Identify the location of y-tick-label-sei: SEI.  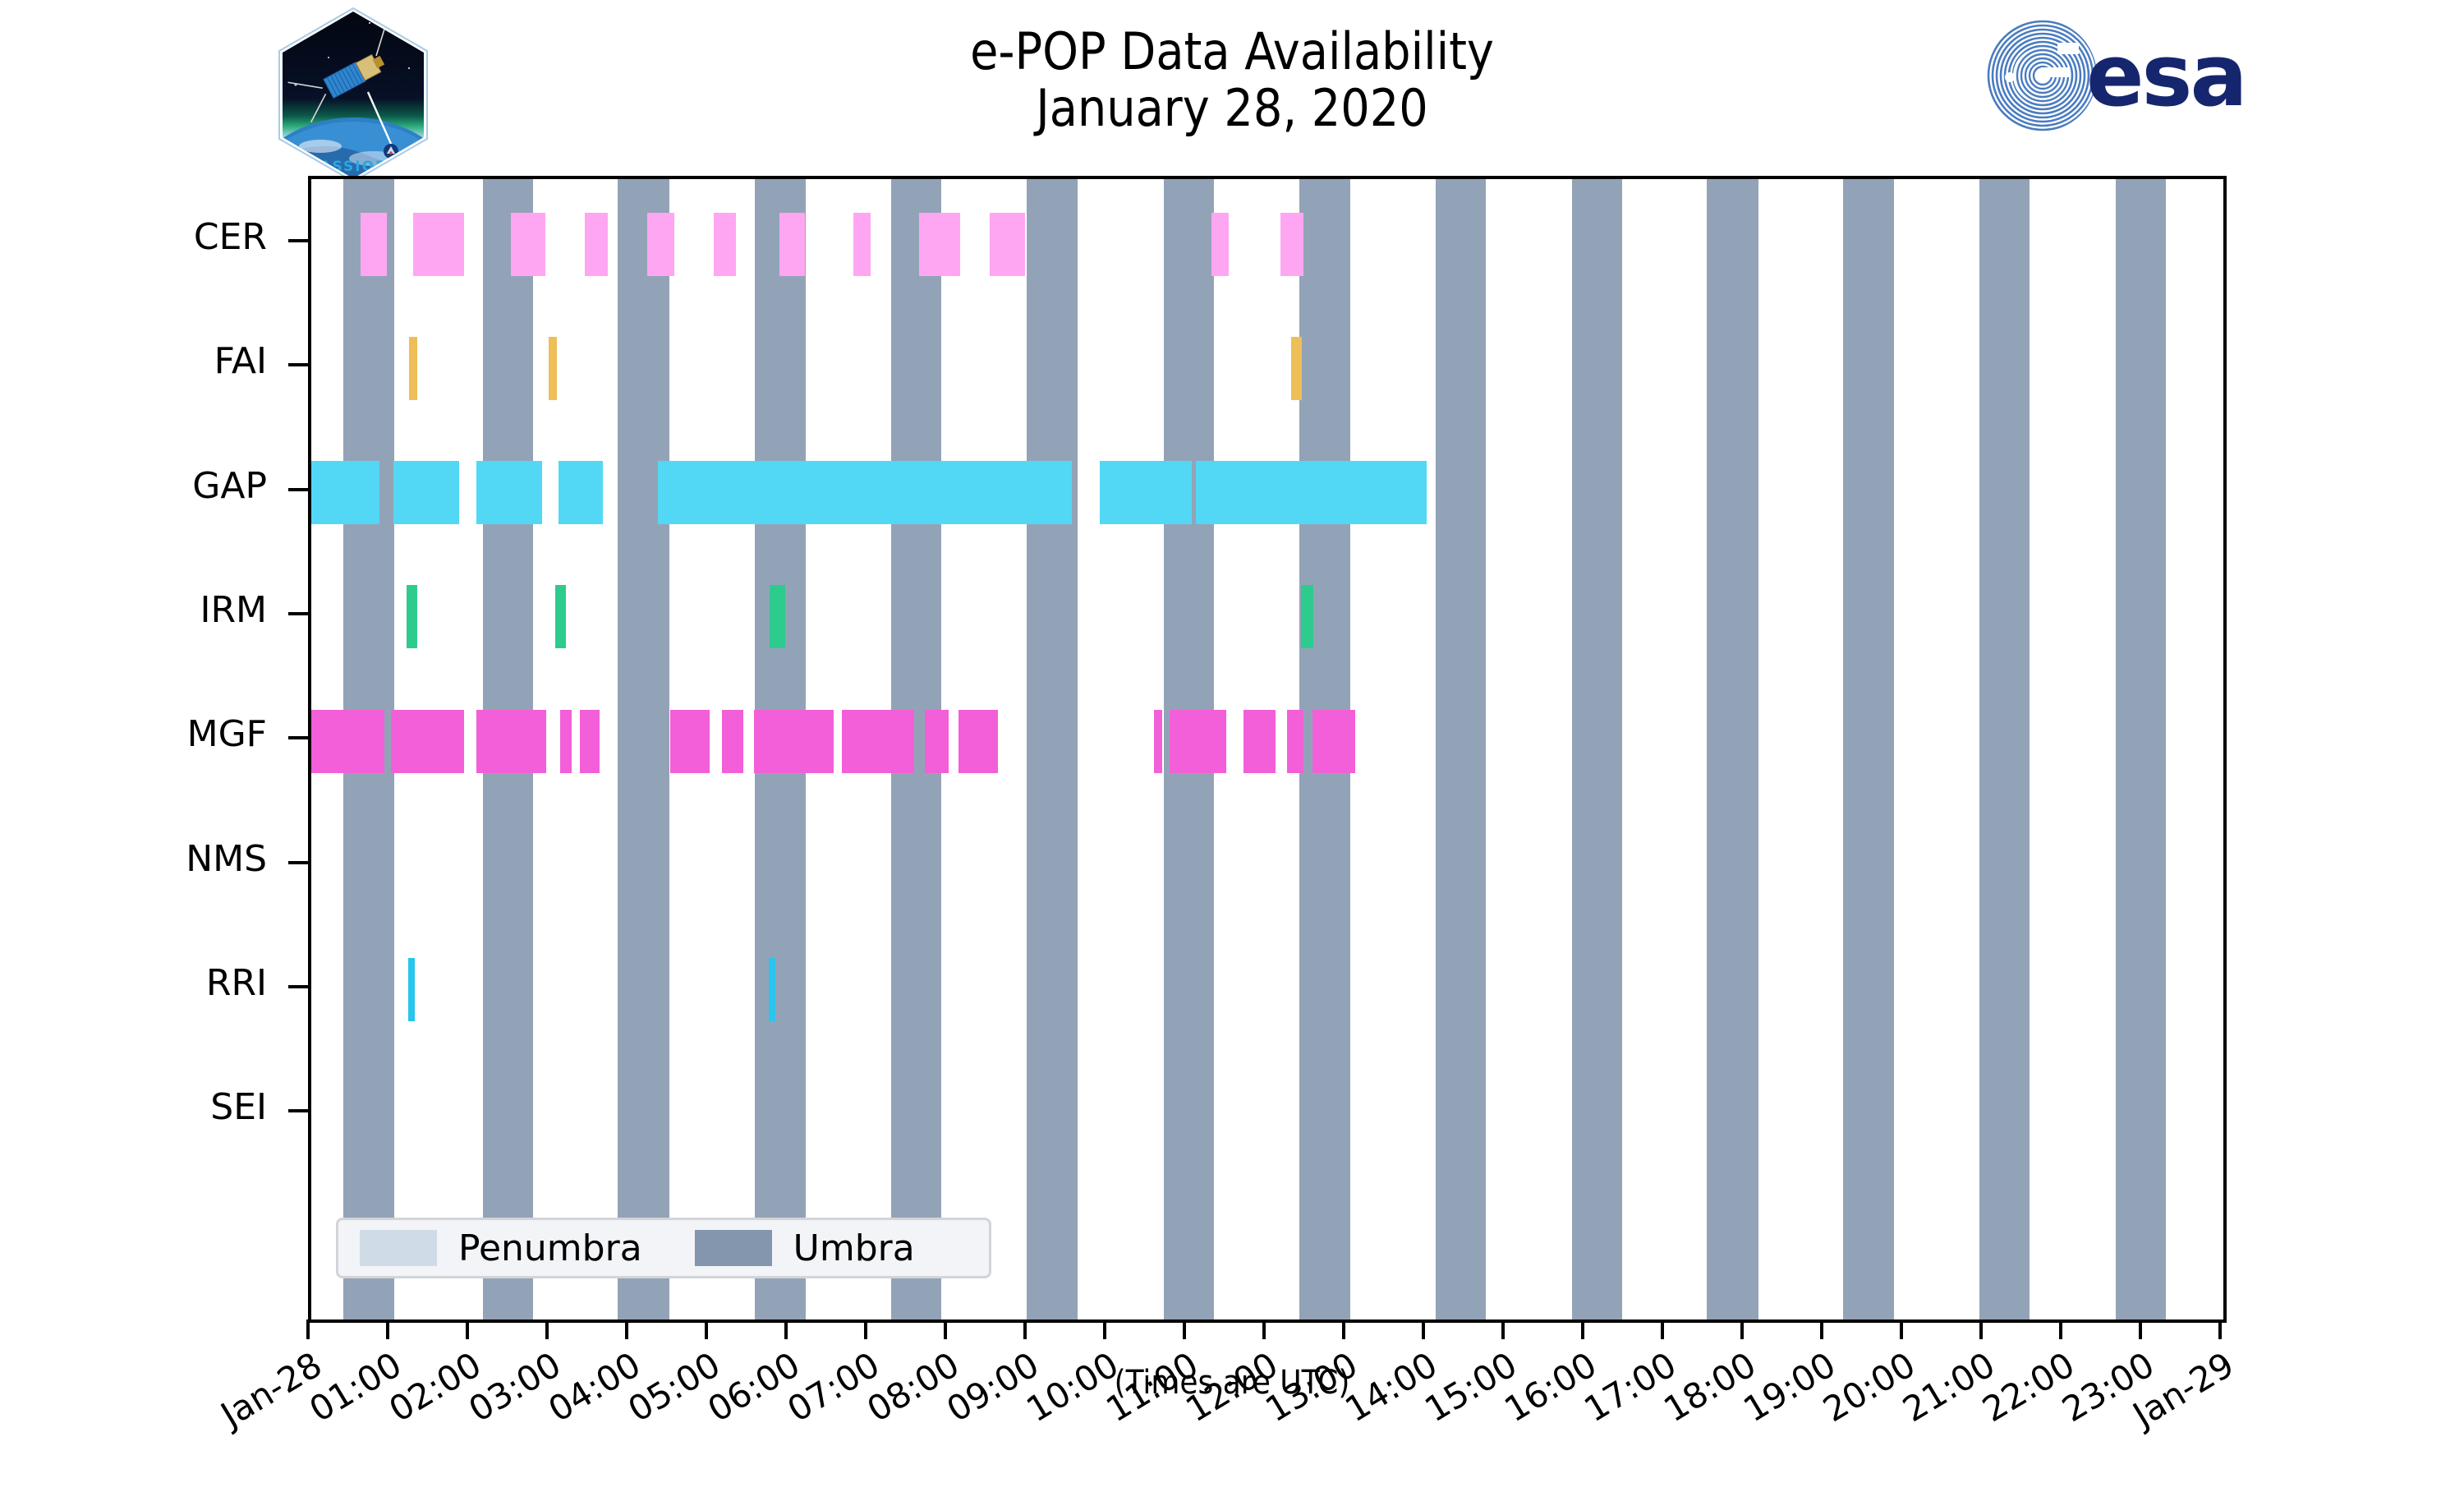
(238, 1107).